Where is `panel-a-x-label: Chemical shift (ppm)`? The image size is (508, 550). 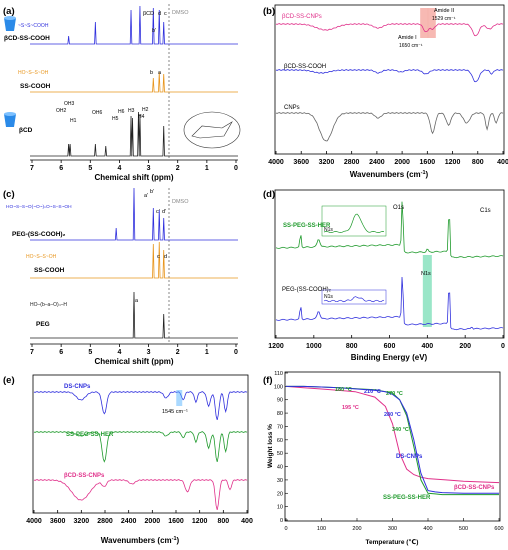
panel-a-x-label: Chemical shift (ppm) is located at coordinates (133, 177).